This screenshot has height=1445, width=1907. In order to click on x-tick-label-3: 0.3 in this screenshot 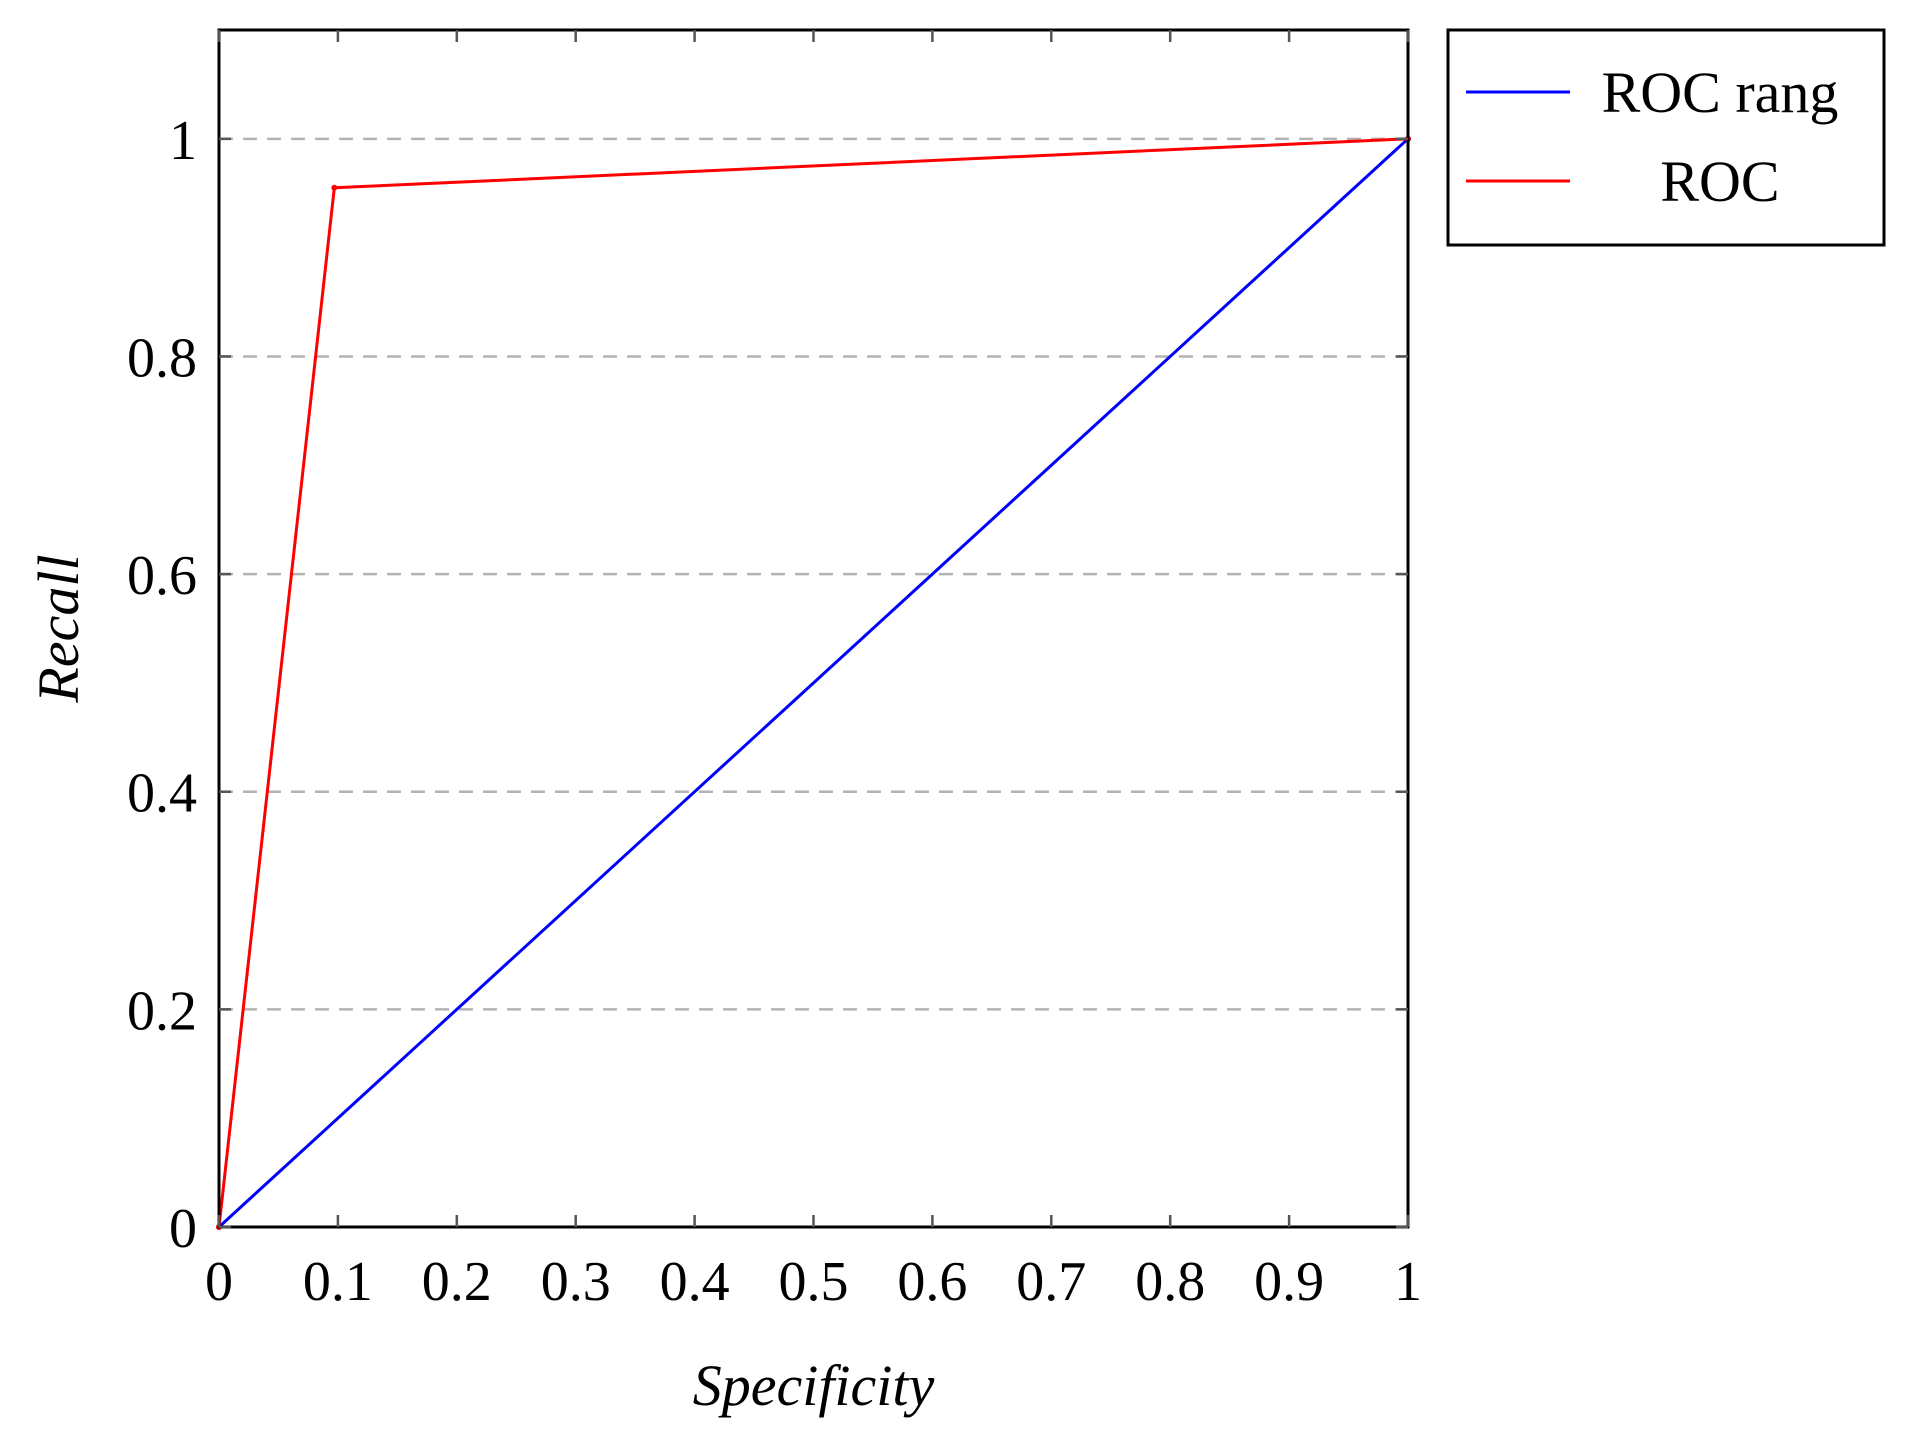, I will do `click(576, 1282)`.